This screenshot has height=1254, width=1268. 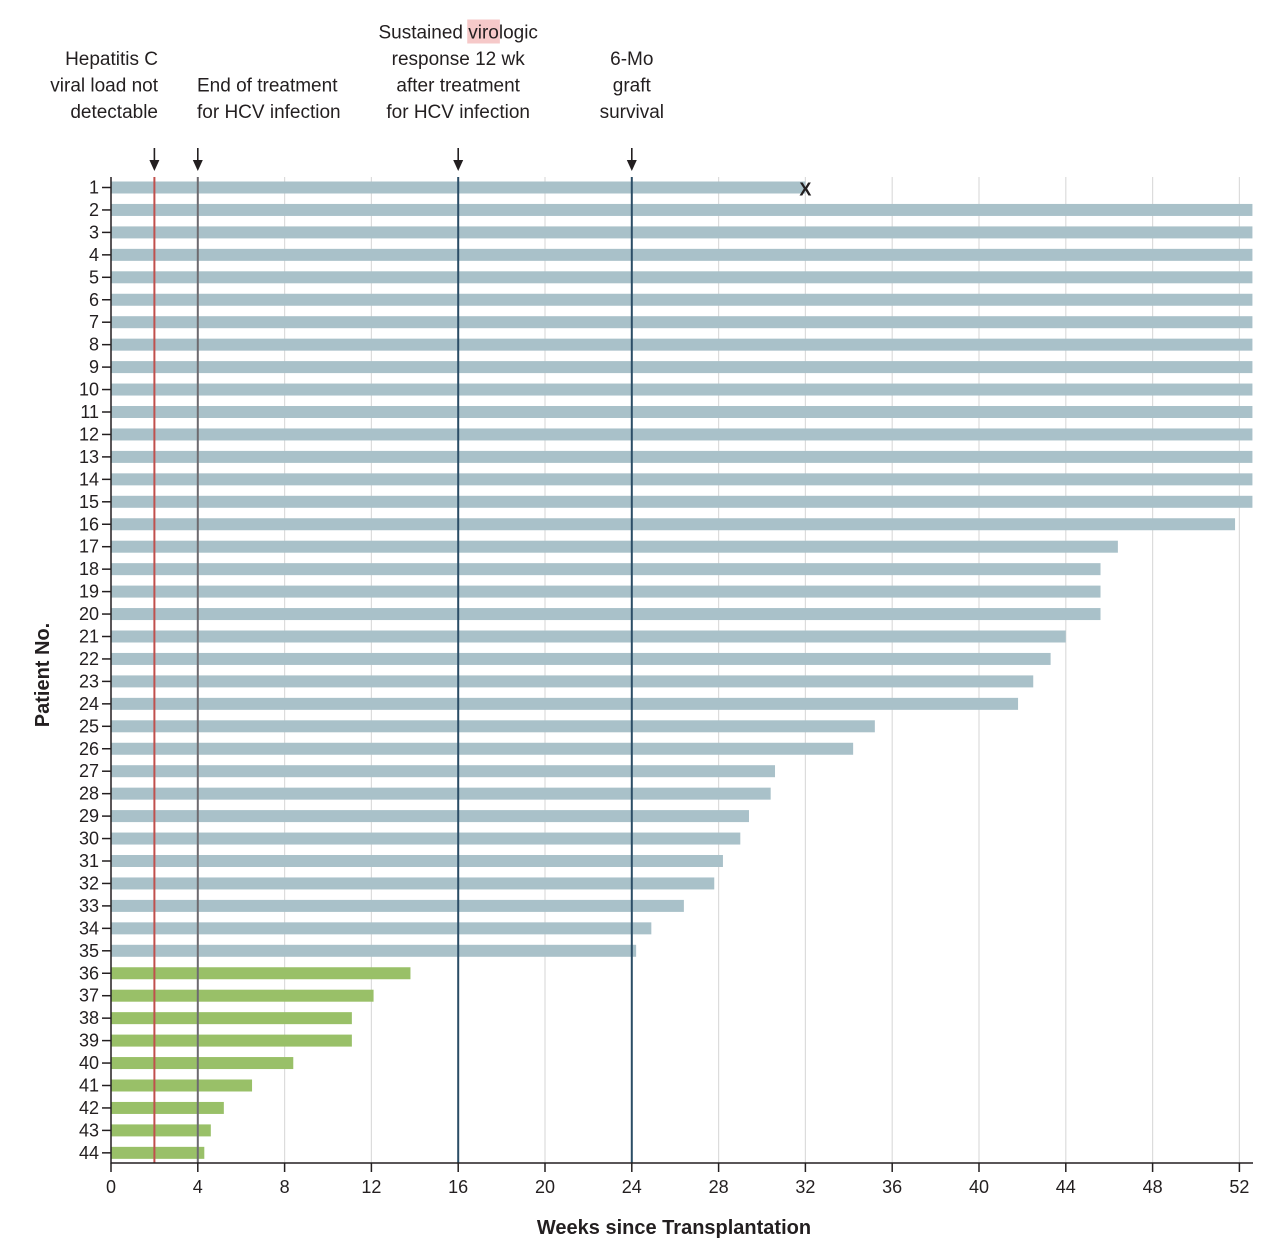 I want to click on y-tick-label: 2, so click(x=94, y=210).